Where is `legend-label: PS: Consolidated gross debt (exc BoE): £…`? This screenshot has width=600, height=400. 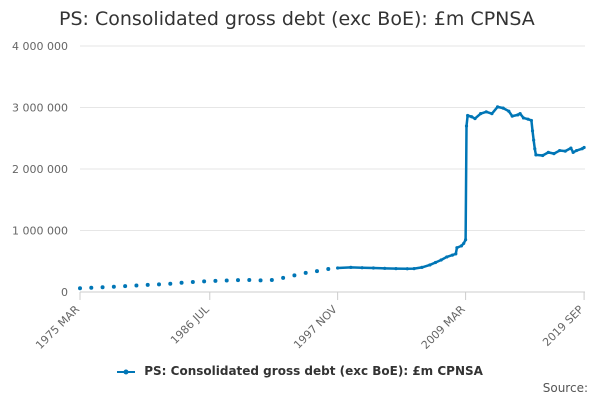 legend-label: PS: Consolidated gross debt (exc BoE): £… is located at coordinates (313, 371).